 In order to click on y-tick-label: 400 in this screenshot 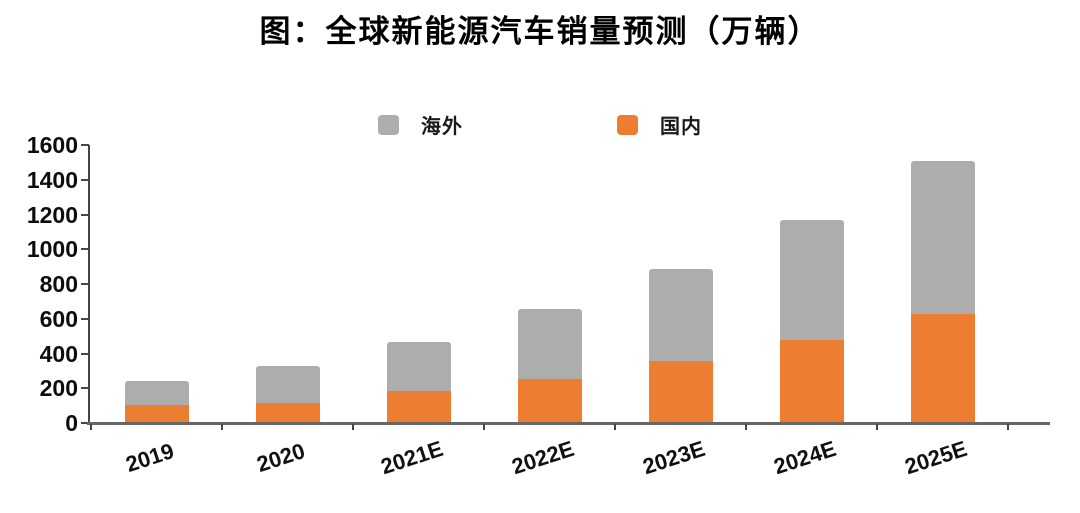, I will do `click(58, 353)`.